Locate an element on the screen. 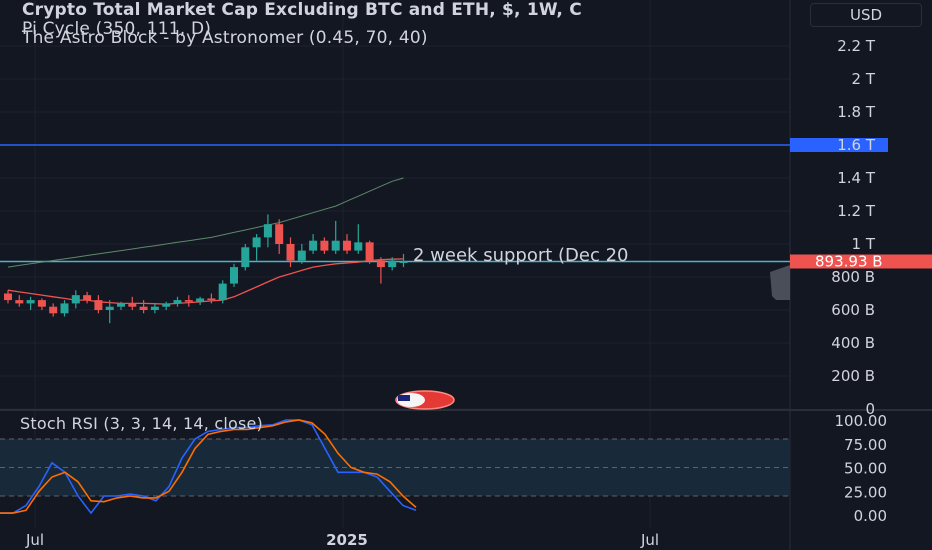  support-annotation: 2 week support (Dec 20 is located at coordinates (521, 255).